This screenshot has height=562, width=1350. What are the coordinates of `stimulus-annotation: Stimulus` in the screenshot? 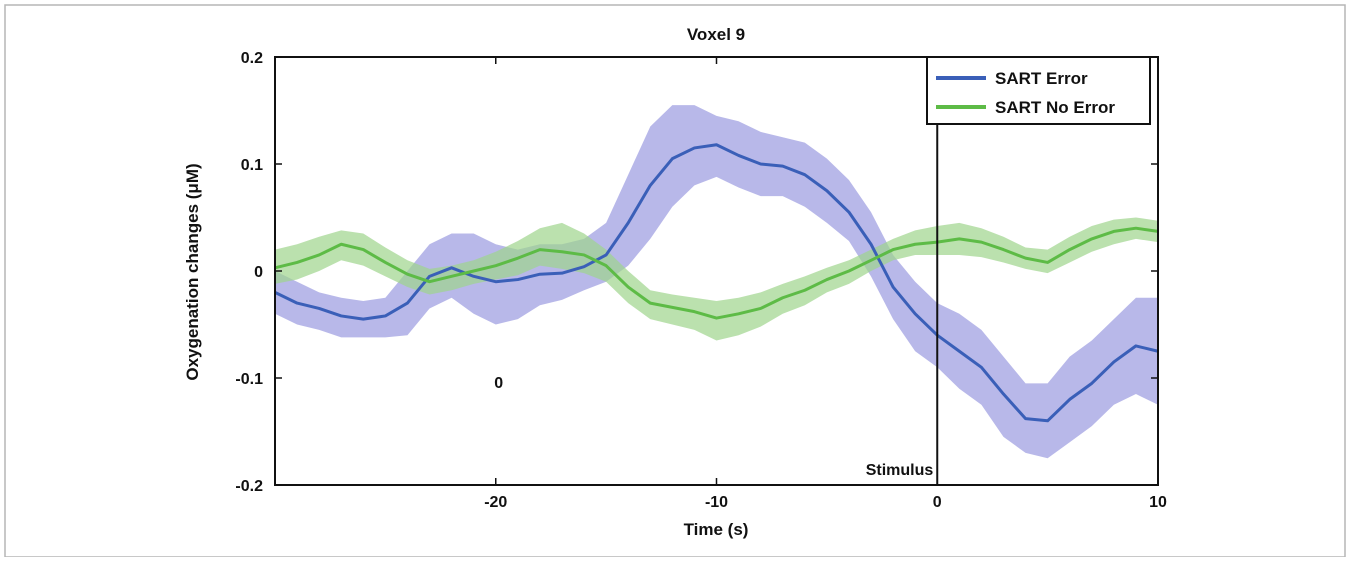 It's located at (900, 470).